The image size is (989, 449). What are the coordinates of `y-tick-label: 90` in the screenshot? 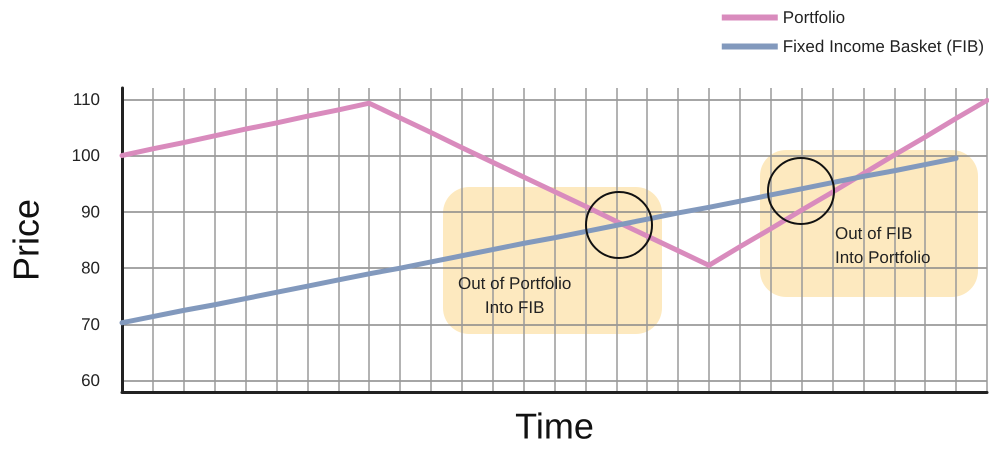 It's located at (90, 212).